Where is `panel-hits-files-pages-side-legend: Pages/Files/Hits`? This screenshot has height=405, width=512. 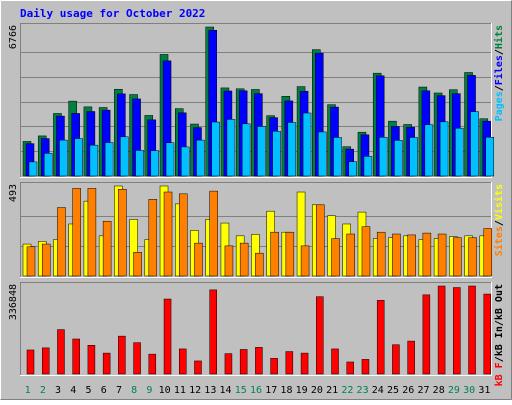 panel-hits-files-pages-side-legend: Pages/Files/Hits is located at coordinates (499, 73).